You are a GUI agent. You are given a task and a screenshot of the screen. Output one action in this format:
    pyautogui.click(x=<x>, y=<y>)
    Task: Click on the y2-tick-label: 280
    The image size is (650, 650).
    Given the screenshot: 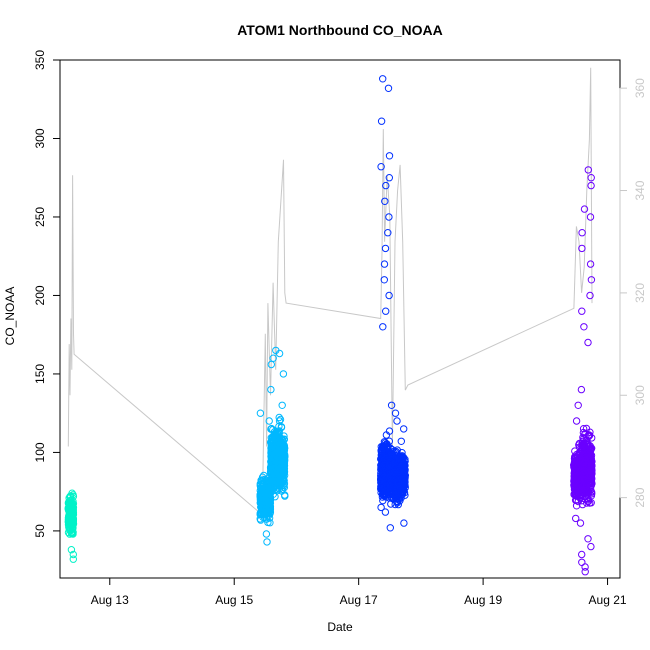 What is the action you would take?
    pyautogui.click(x=640, y=497)
    